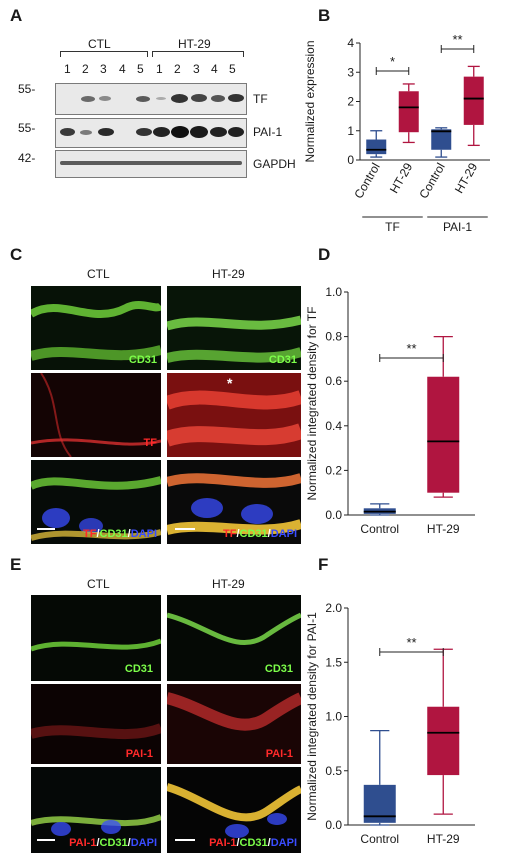 The height and width of the screenshot is (861, 520). What do you see at coordinates (16, 15) in the screenshot?
I see `panel-letter-a: A` at bounding box center [16, 15].